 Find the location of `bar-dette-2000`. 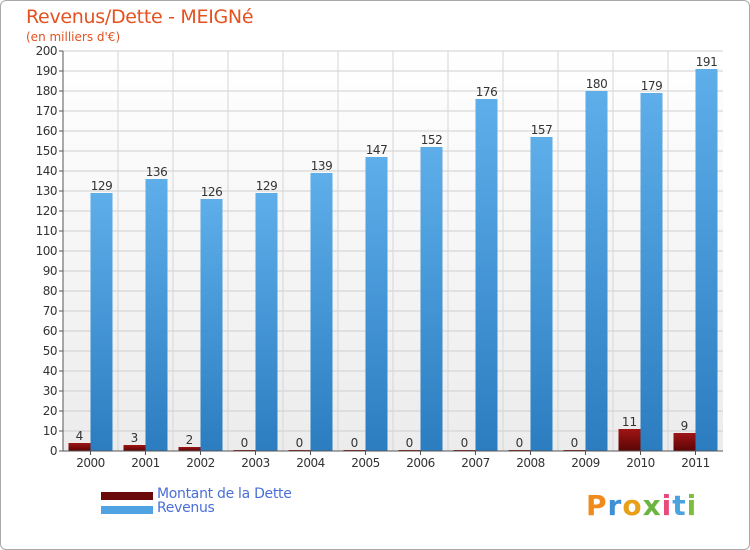

bar-dette-2000 is located at coordinates (79, 447).